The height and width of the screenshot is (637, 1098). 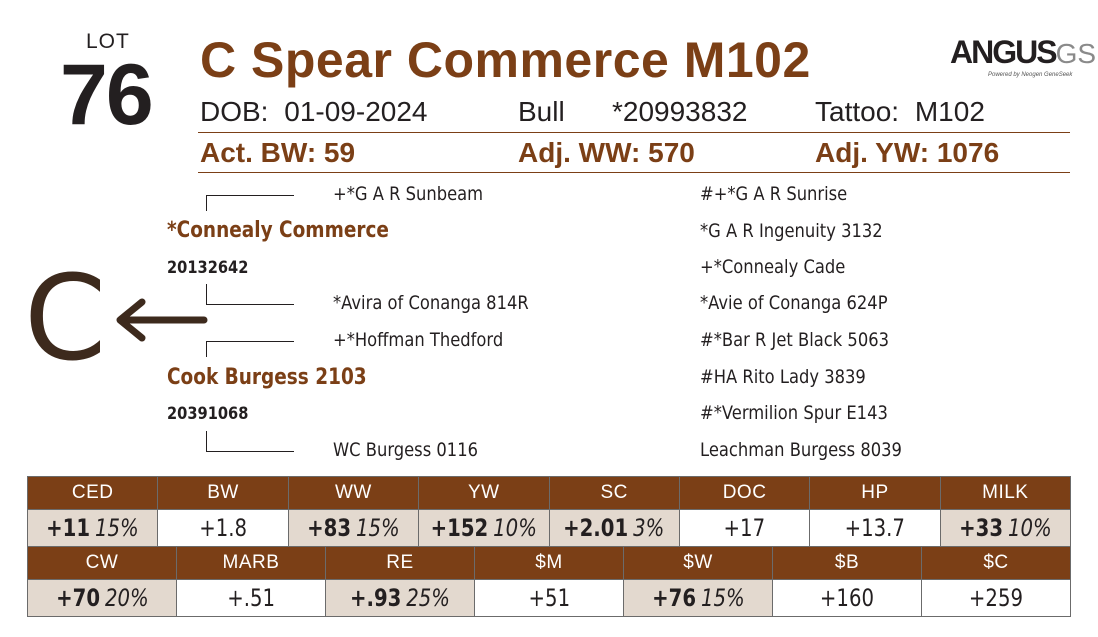 I want to click on epd-header-row: CW MARB RE $M $W $B $C, so click(x=549, y=563).